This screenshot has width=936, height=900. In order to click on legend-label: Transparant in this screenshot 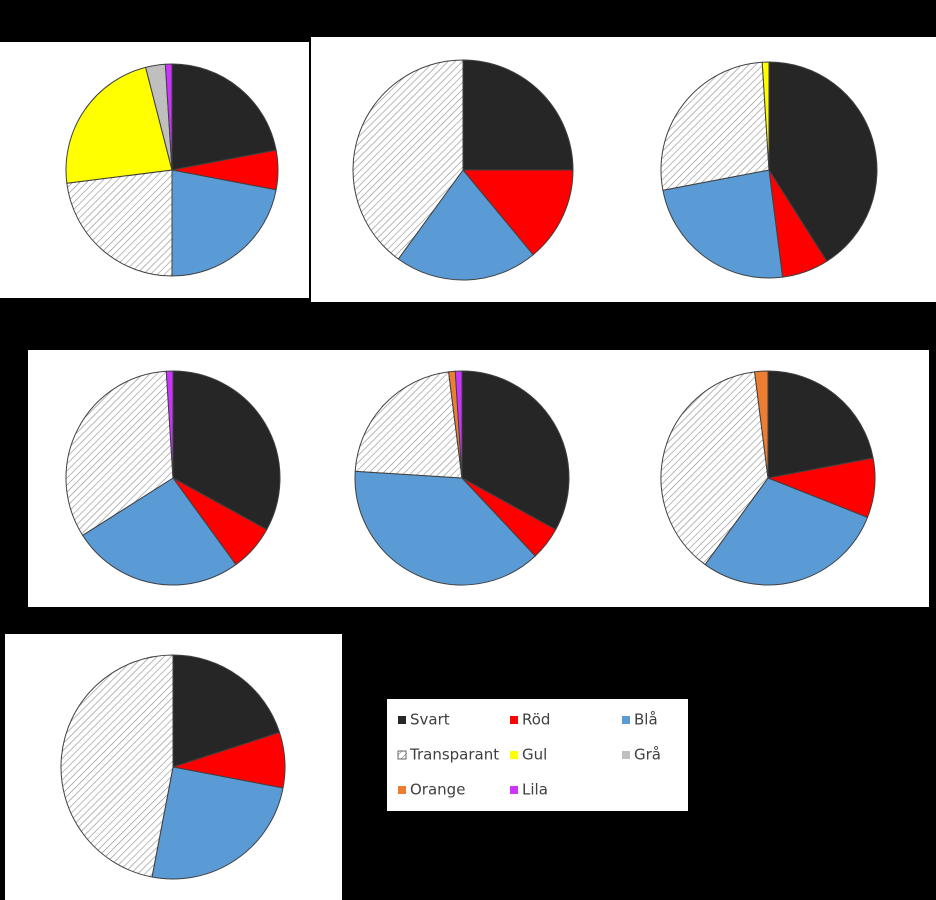, I will do `click(454, 755)`.